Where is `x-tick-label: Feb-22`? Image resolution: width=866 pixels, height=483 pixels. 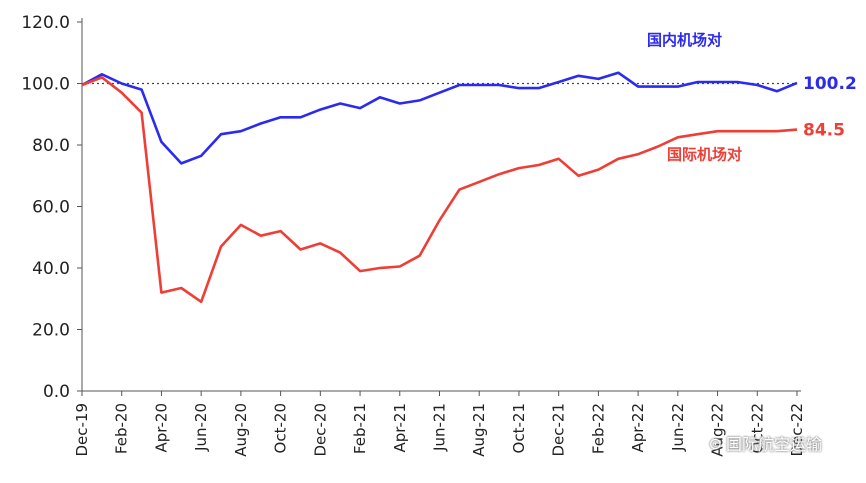
x-tick-label: Feb-22 is located at coordinates (598, 428).